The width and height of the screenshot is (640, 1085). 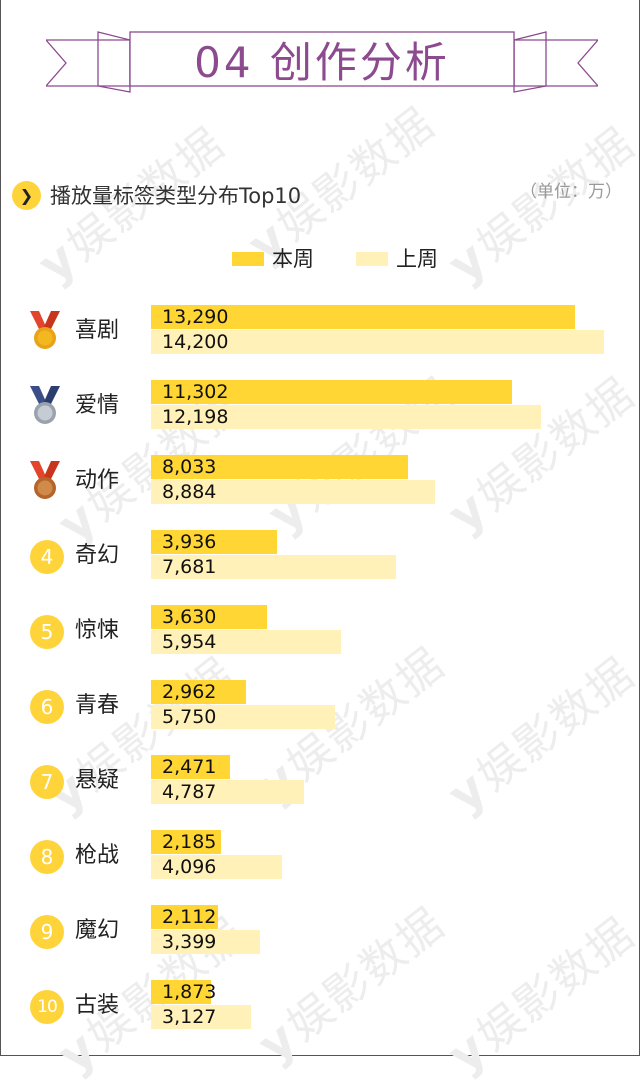 I want to click on value-label-previous: 3,127, so click(x=189, y=1017).